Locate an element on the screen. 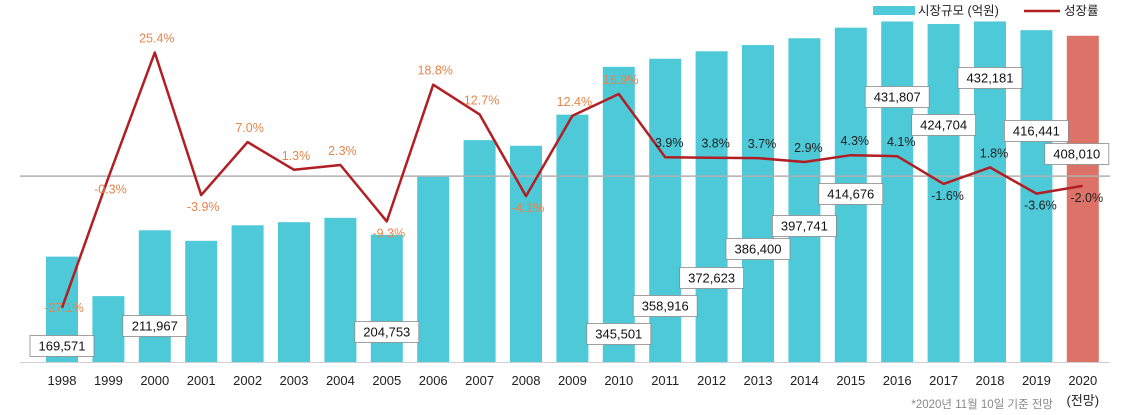  x-tick-2011: 2011 is located at coordinates (665, 380).